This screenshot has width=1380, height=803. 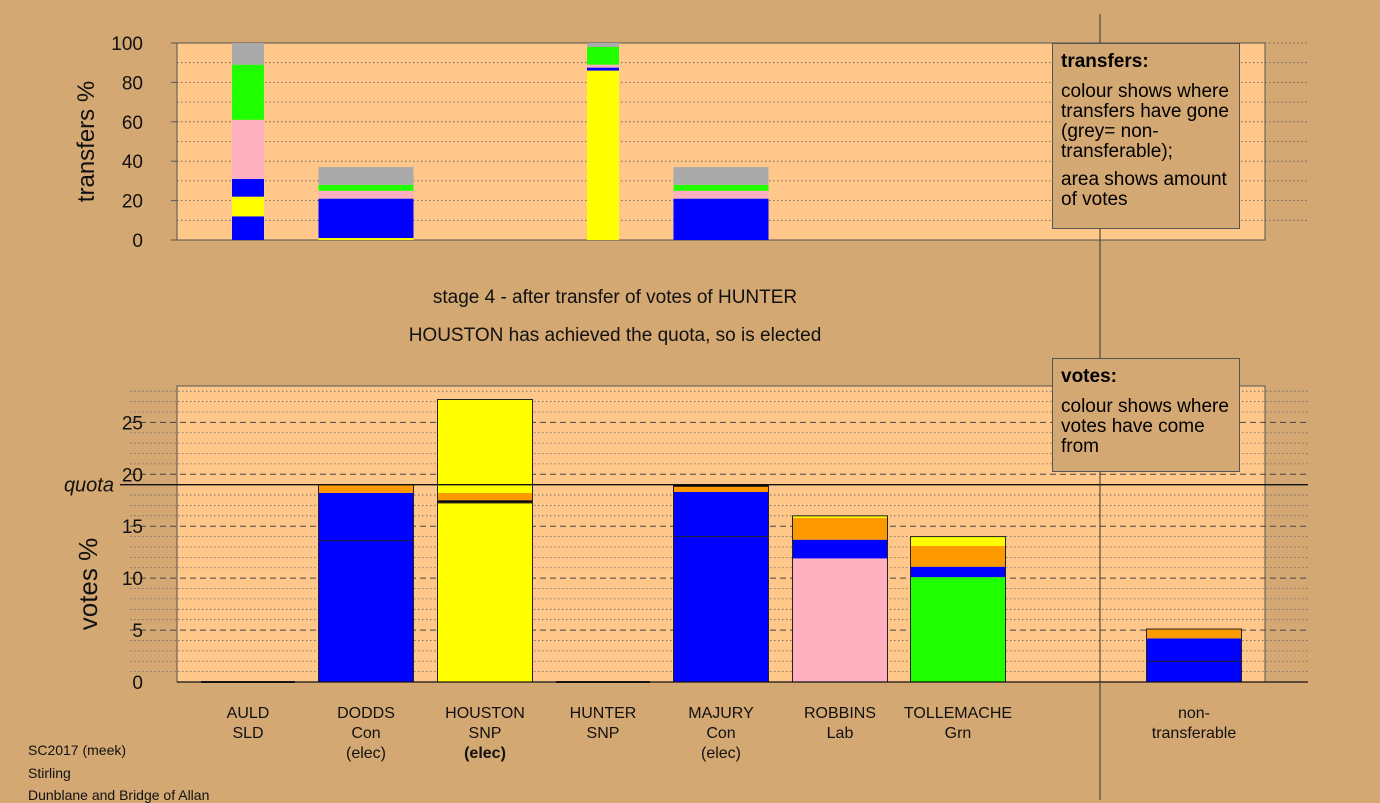 What do you see at coordinates (132, 83) in the screenshot?
I see `transfers-tick-label: 80` at bounding box center [132, 83].